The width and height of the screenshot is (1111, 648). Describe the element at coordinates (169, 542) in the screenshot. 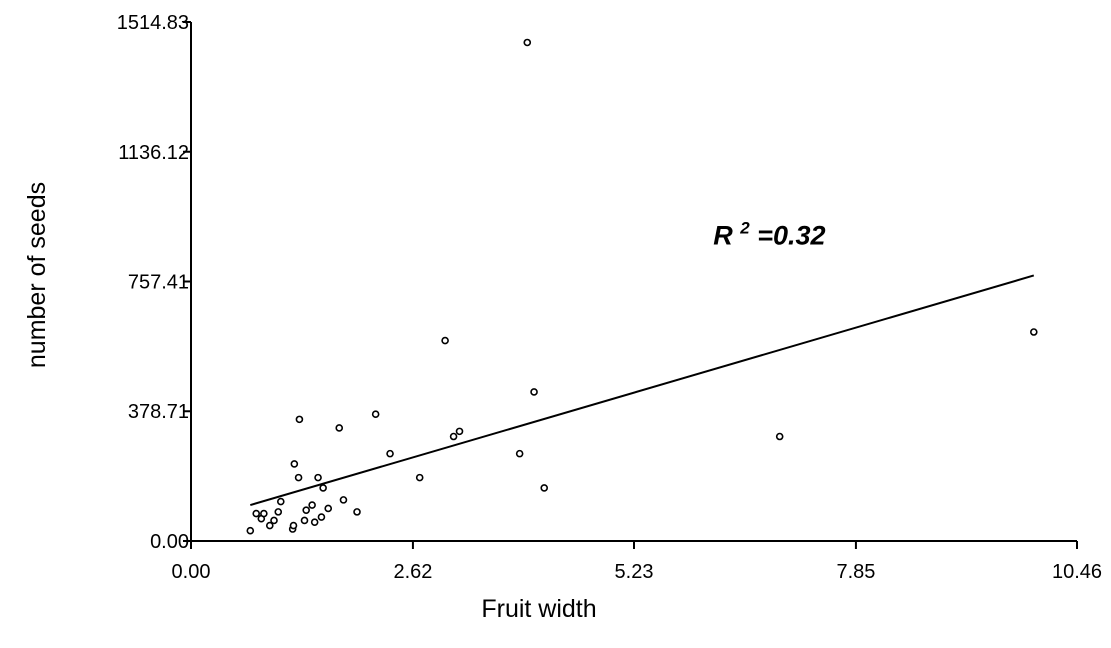

I see `y-tick-label: 0.00` at that location.